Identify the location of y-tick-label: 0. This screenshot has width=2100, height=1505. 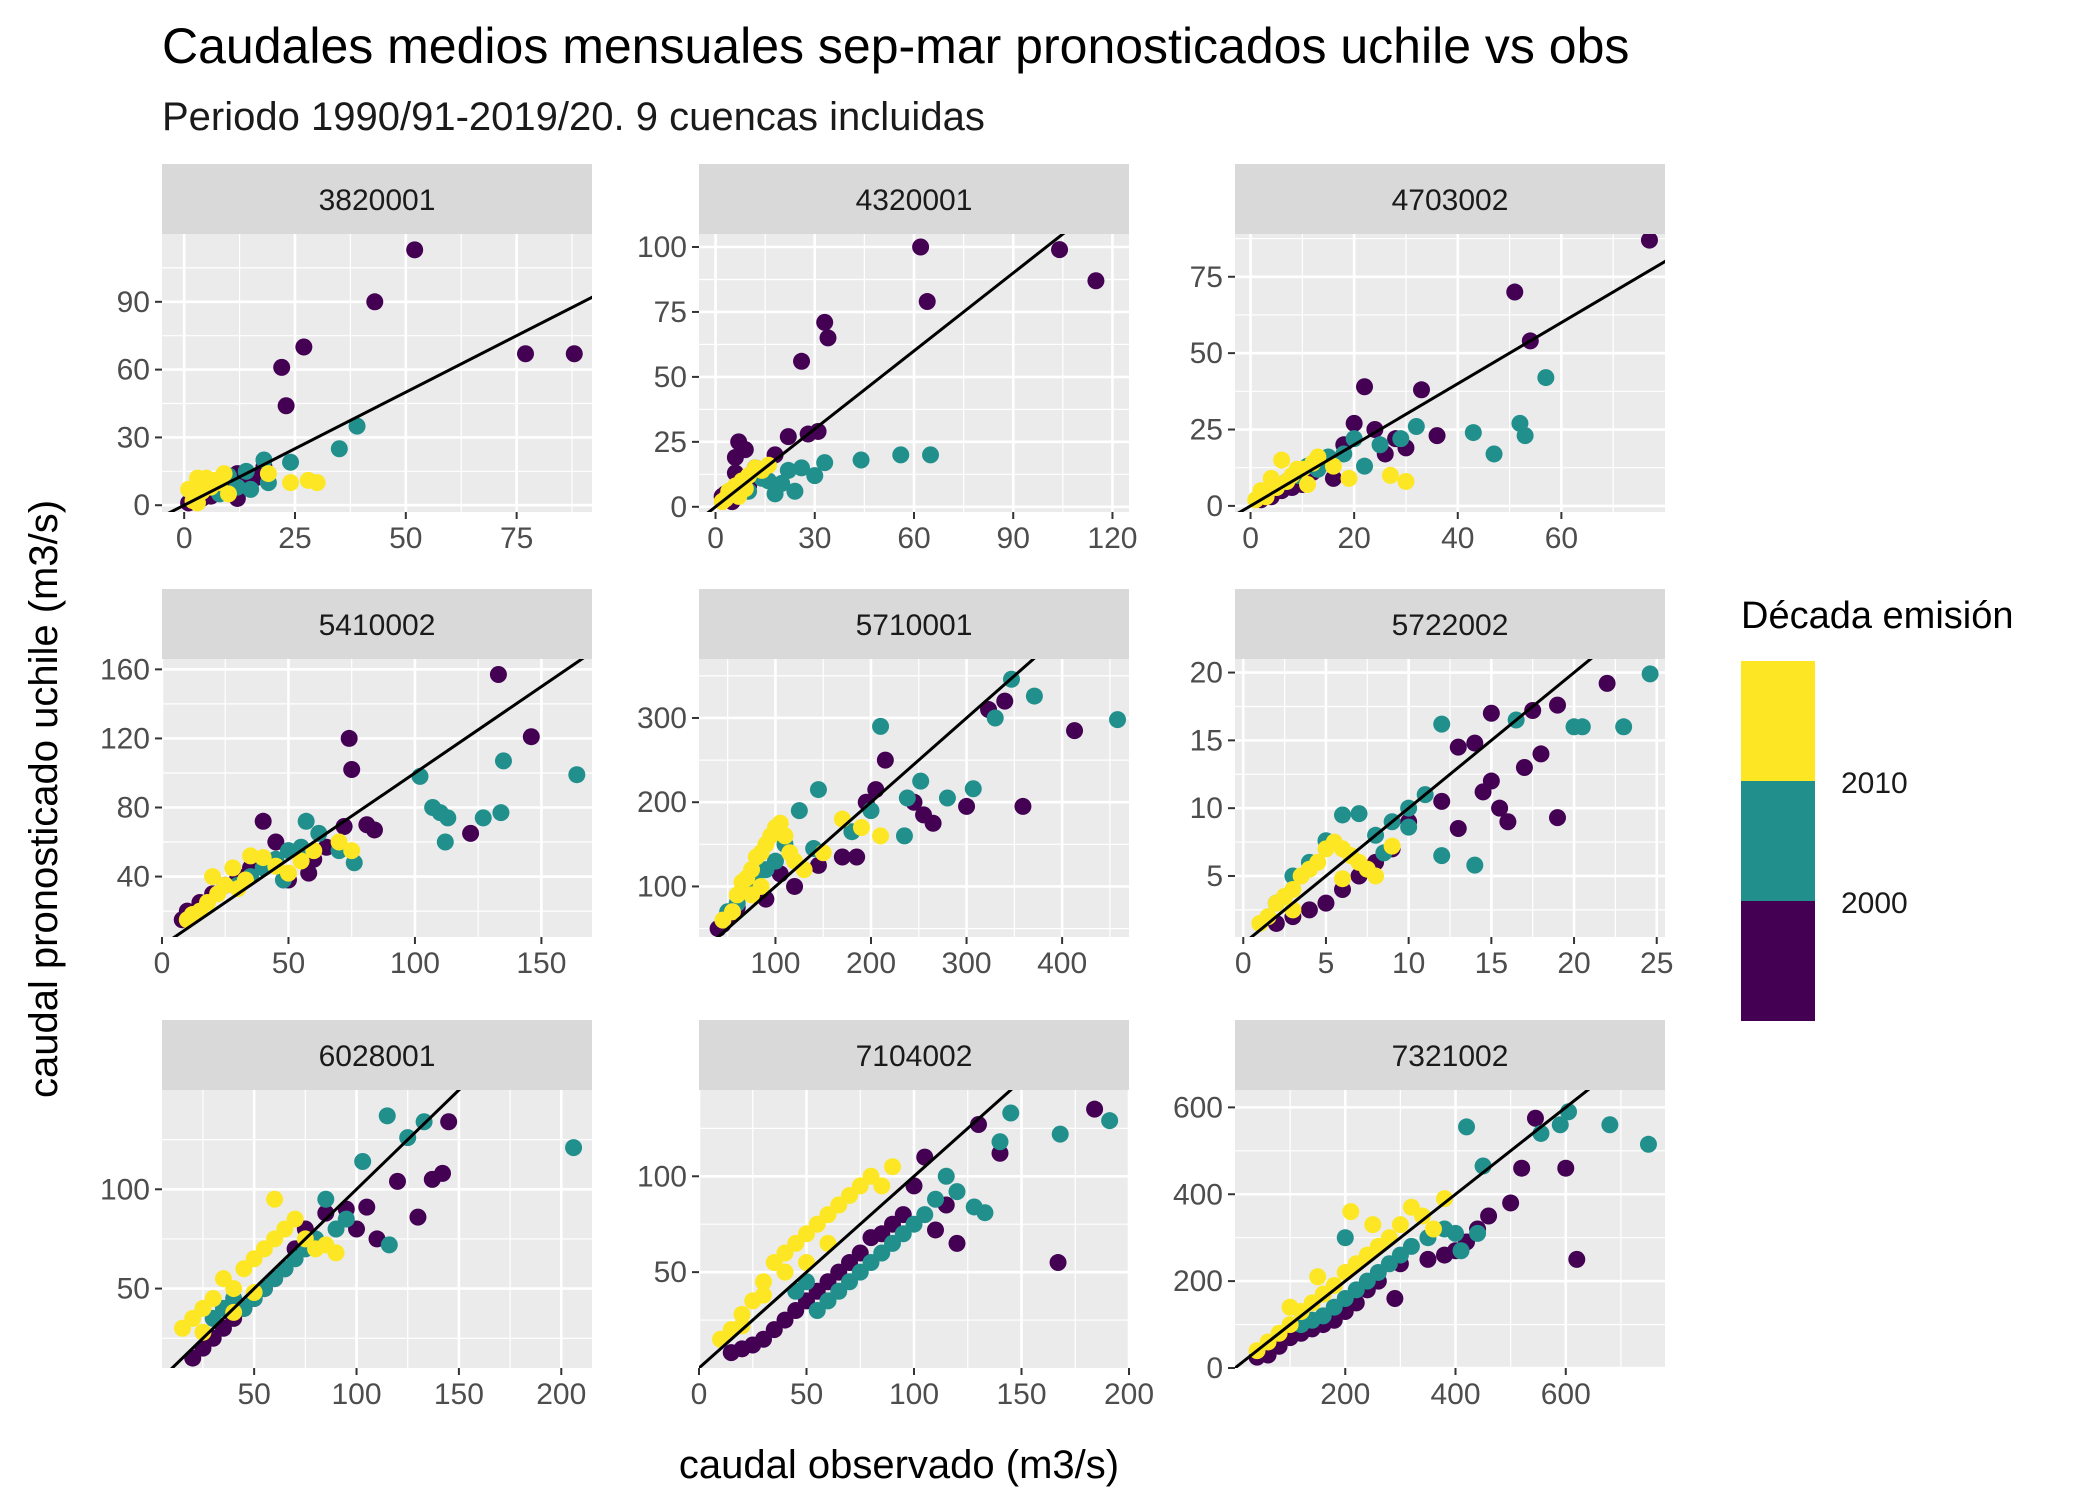
(678, 507).